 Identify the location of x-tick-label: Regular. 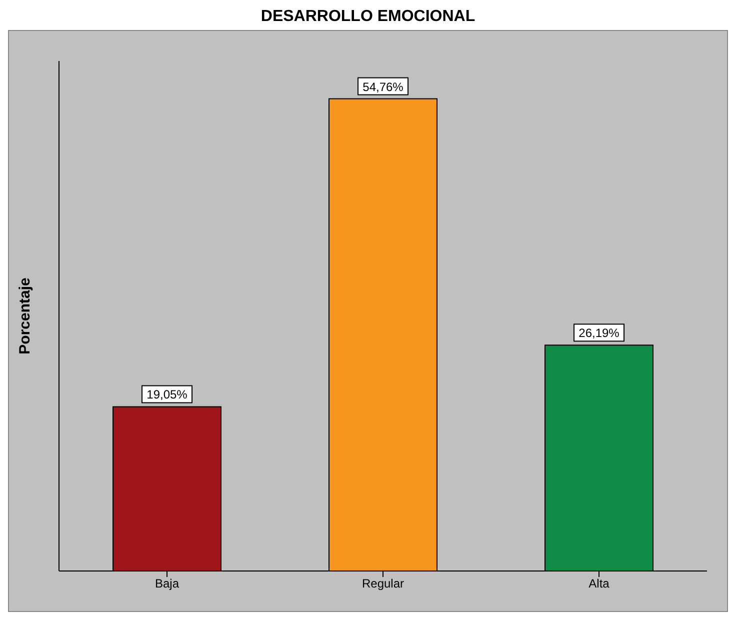
(383, 583).